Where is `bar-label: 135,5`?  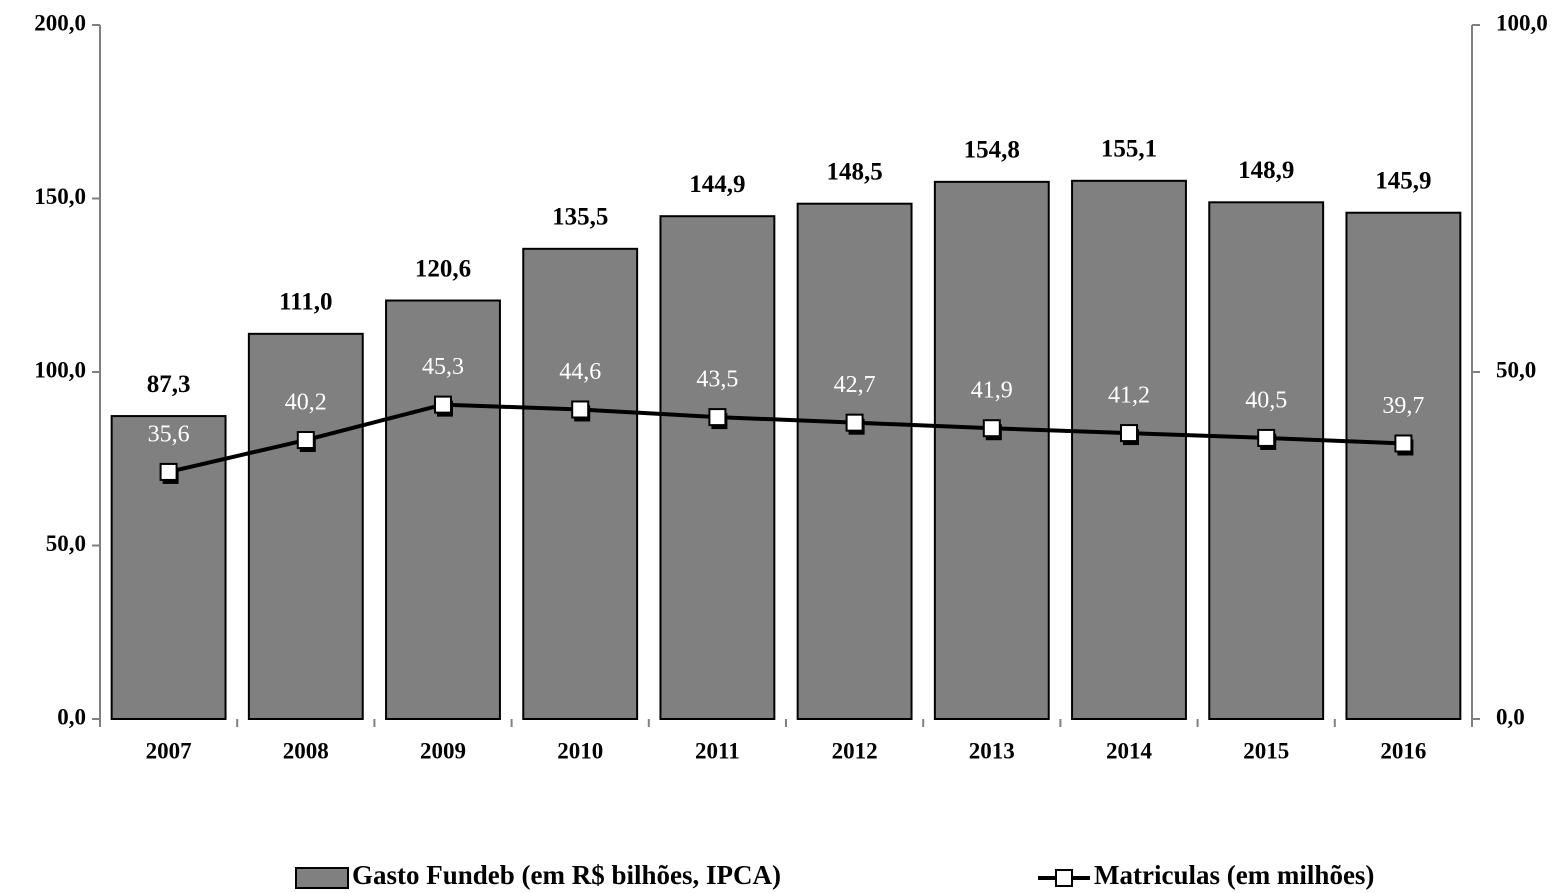
bar-label: 135,5 is located at coordinates (580, 217).